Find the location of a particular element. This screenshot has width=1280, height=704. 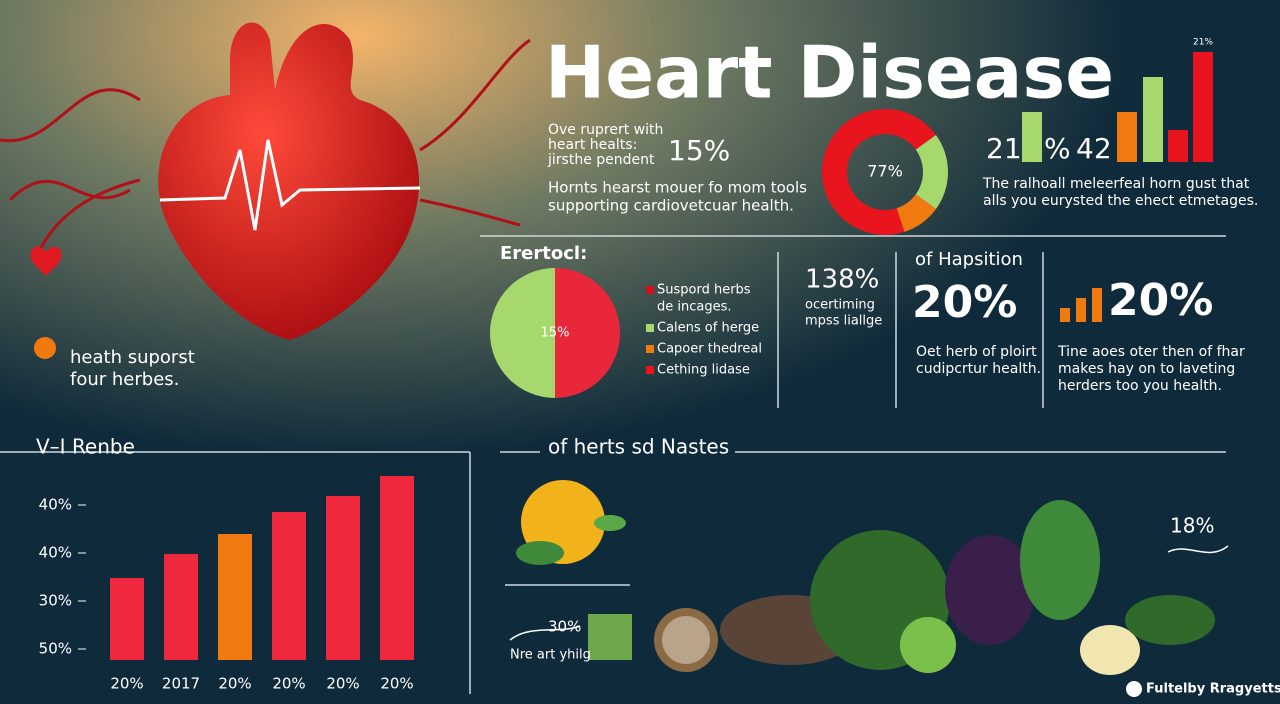

text: 42 is located at coordinates (1094, 148).